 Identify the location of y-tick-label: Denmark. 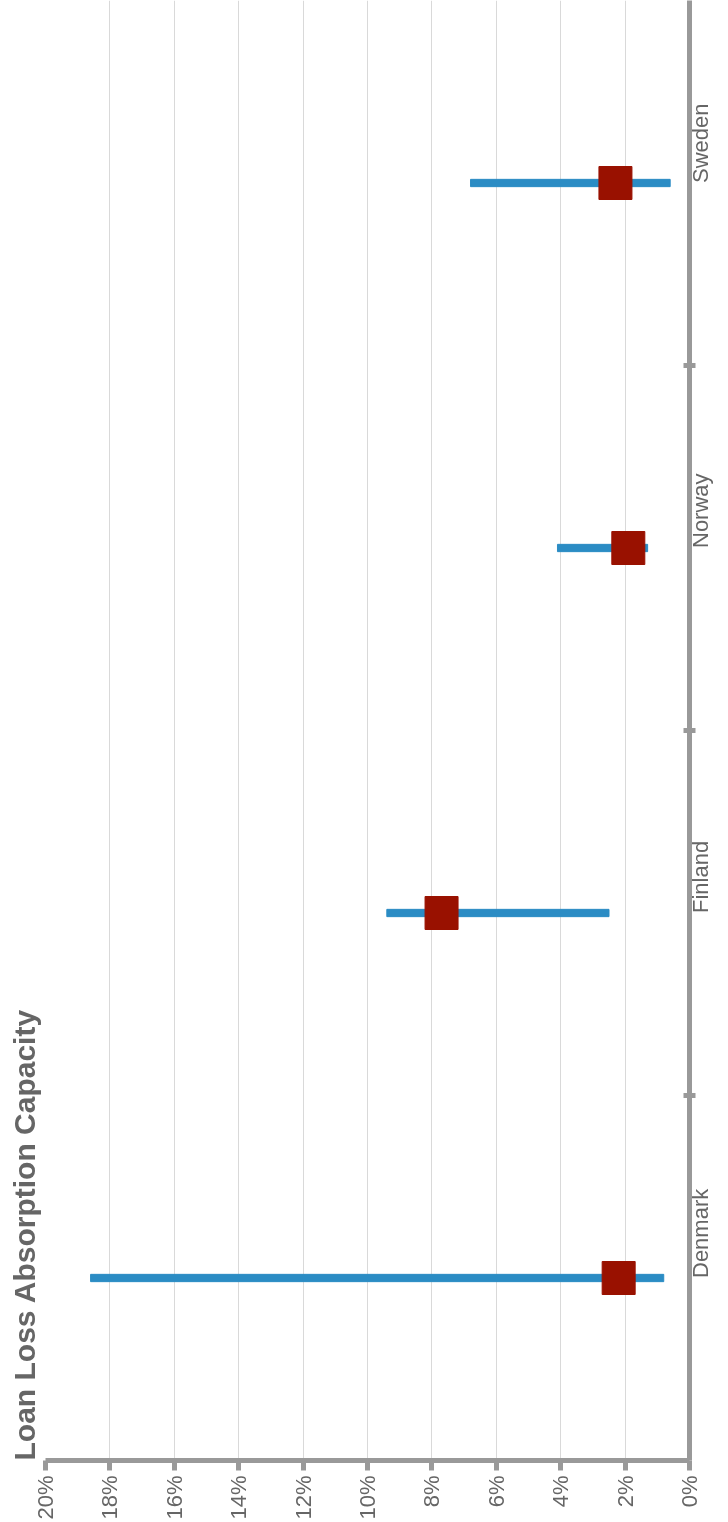
(700, 1232).